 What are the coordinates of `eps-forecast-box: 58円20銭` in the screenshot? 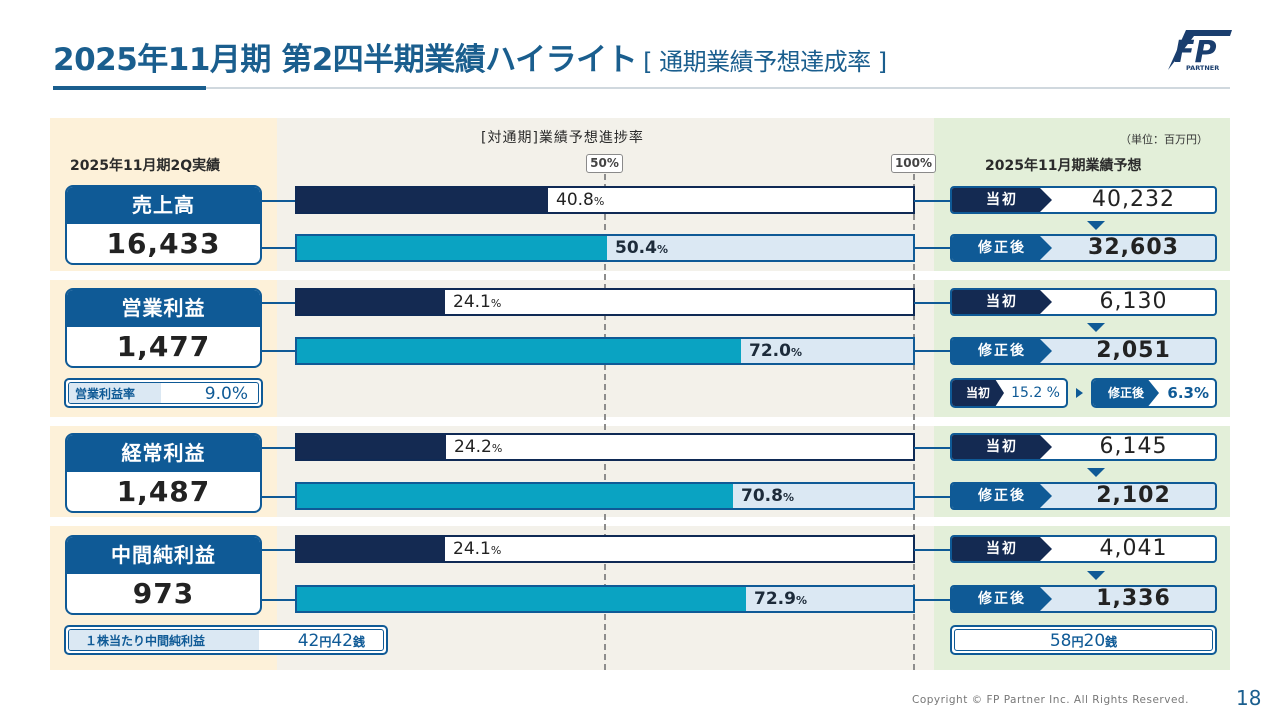 It's located at (1083, 640).